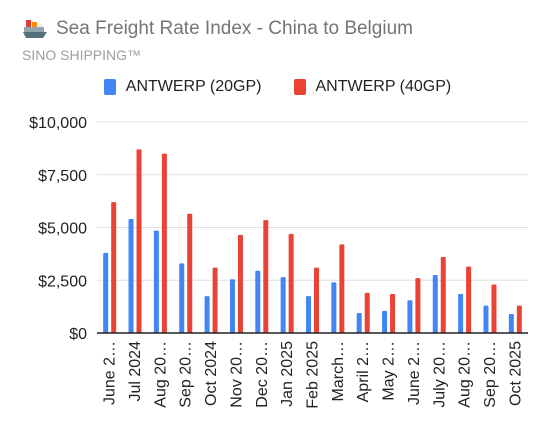  I want to click on y-tick-label: $7,500, so click(62, 176).